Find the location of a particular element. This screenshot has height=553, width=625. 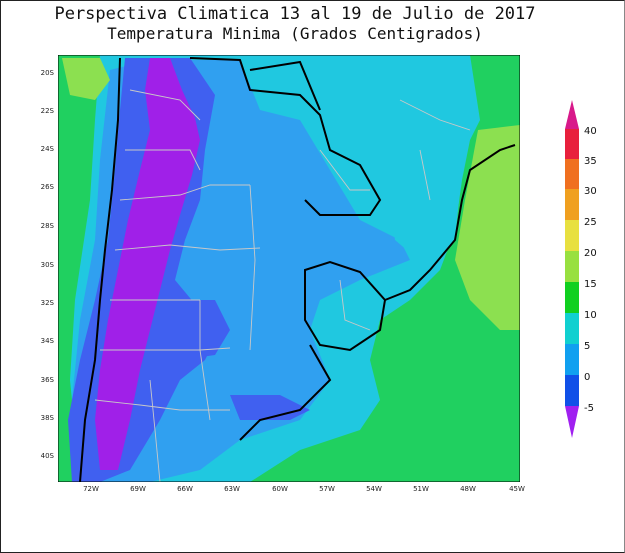

lon-label-69w: 69W is located at coordinates (138, 489).